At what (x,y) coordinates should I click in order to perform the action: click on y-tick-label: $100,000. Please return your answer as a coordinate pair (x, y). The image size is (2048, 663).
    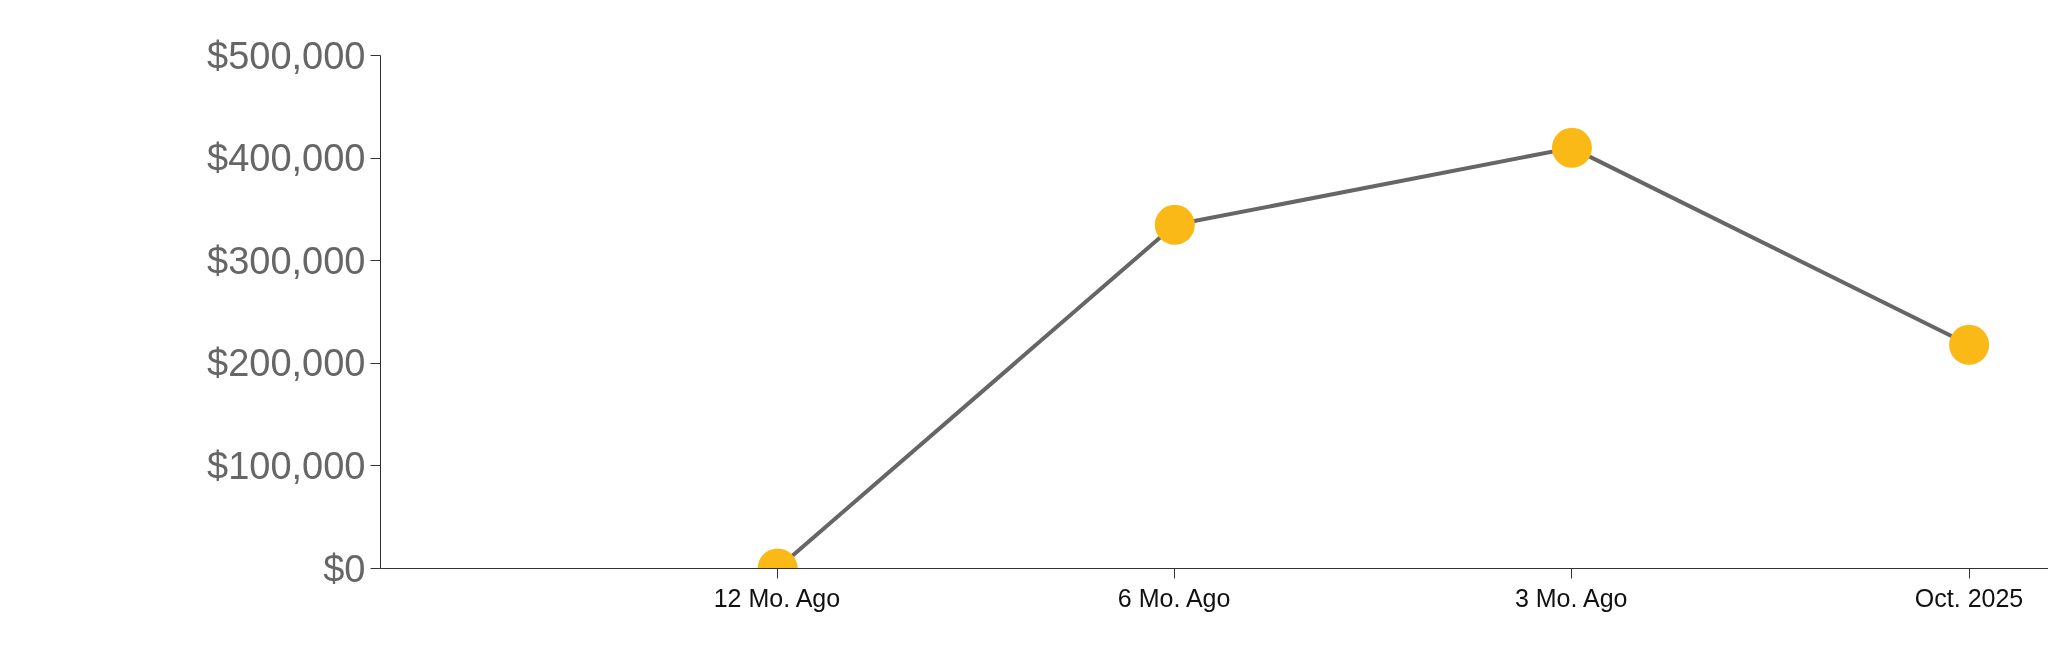
    Looking at the image, I should click on (286, 465).